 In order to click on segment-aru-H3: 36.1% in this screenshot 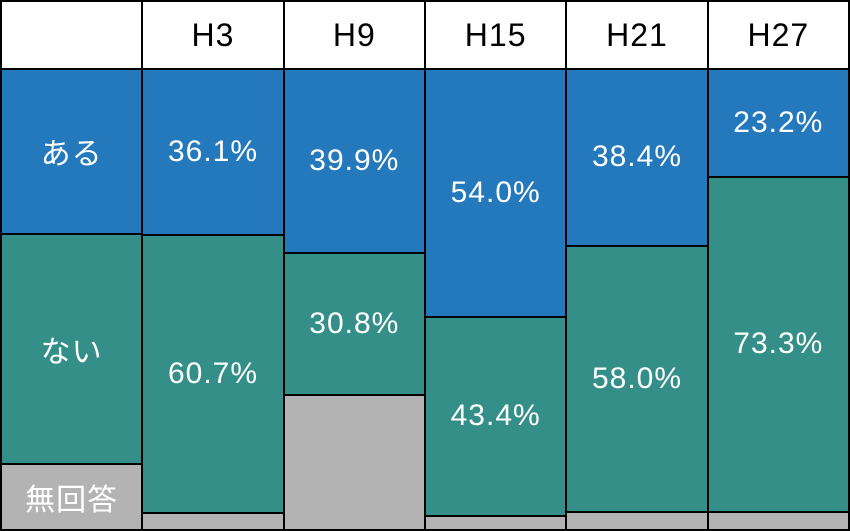, I will do `click(213, 152)`.